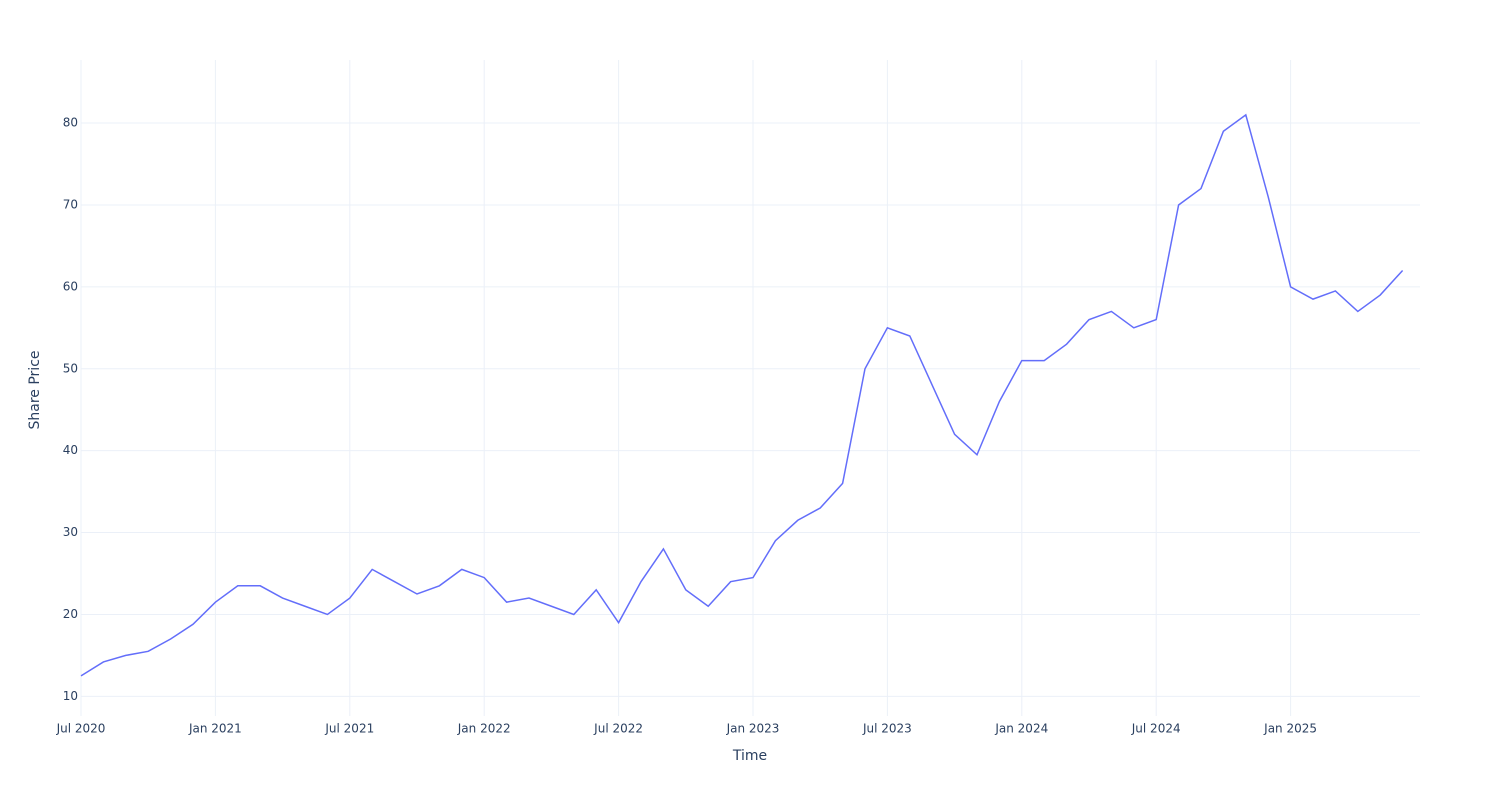  What do you see at coordinates (887, 729) in the screenshot?
I see `x-tick-label: Jul 2023` at bounding box center [887, 729].